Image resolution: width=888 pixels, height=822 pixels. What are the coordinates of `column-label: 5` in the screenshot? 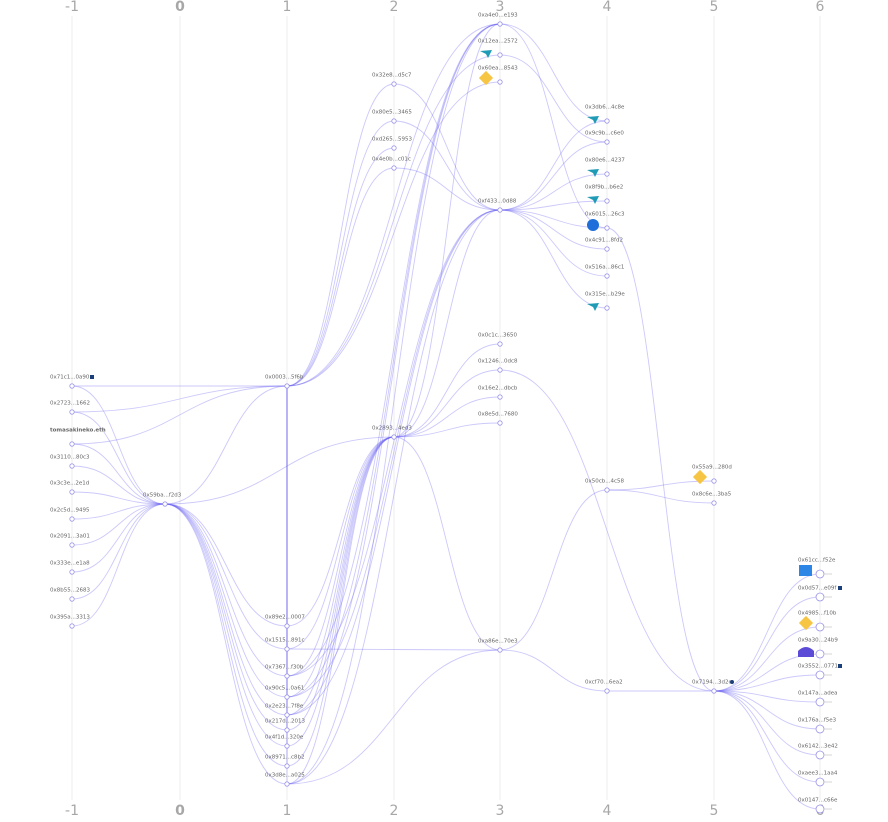 It's located at (714, 7).